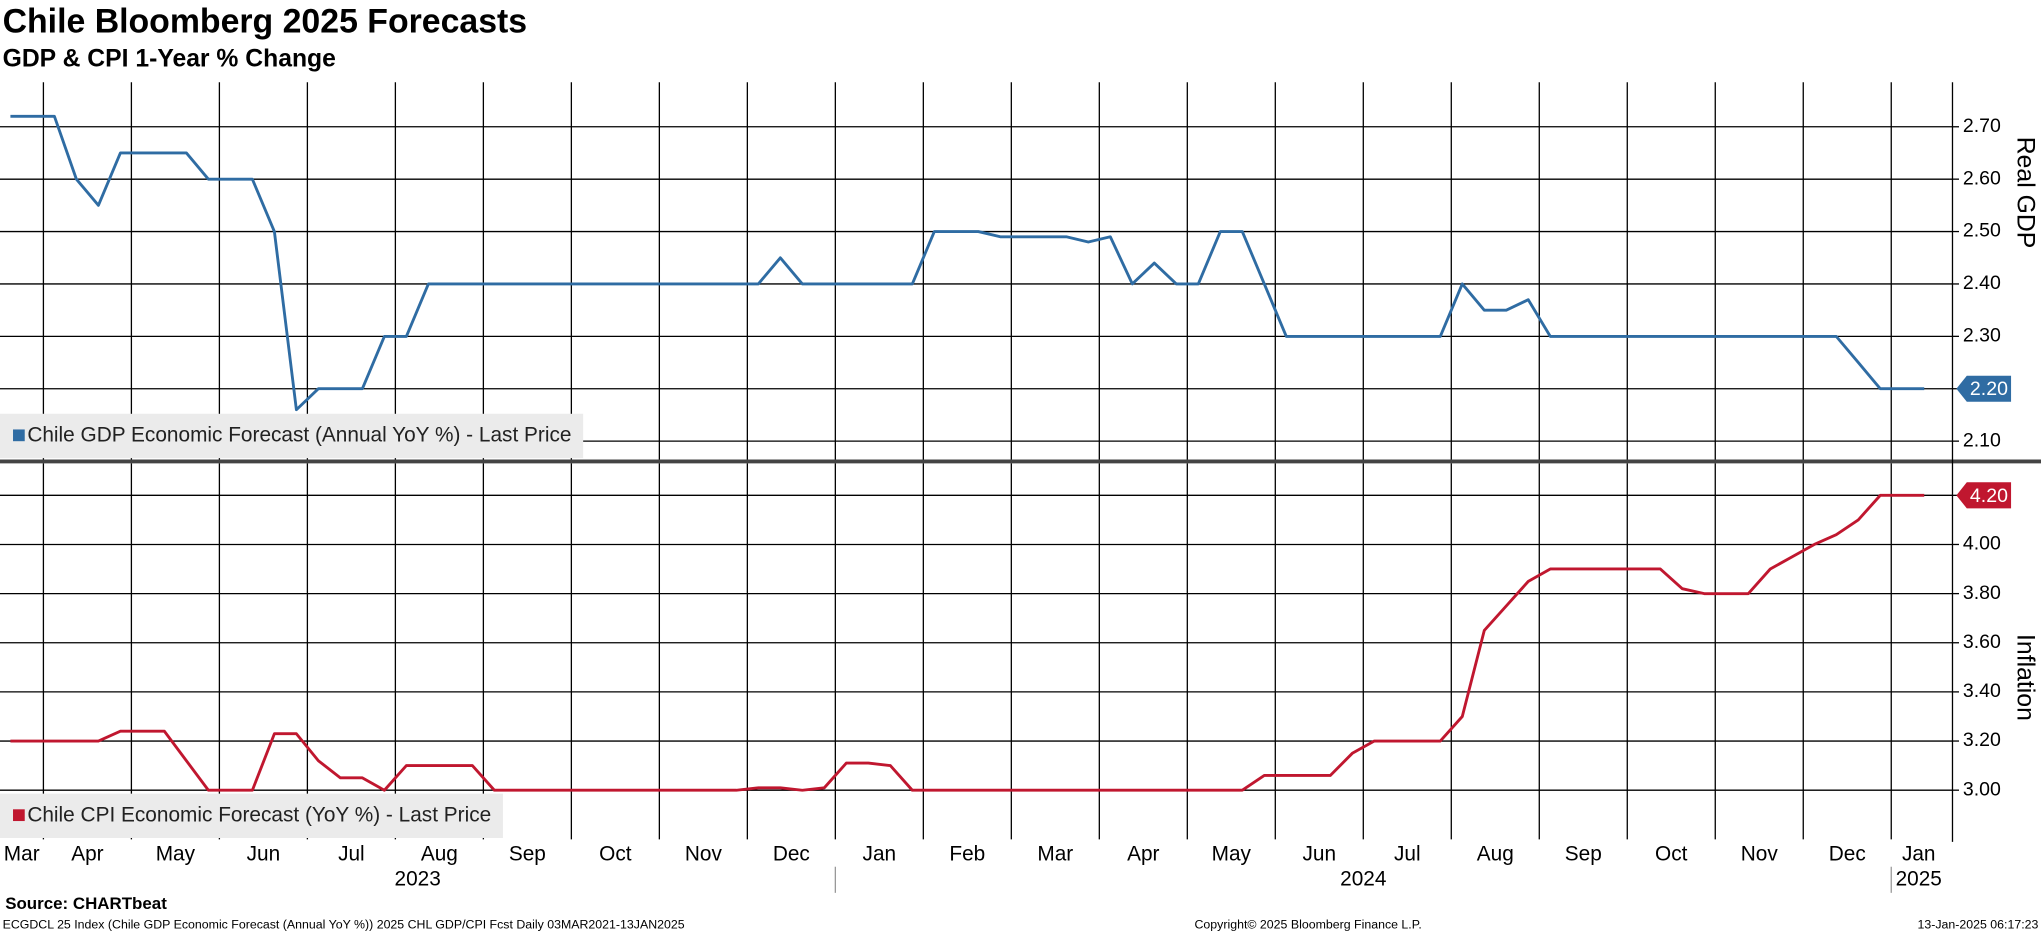  What do you see at coordinates (1919, 878) in the screenshot?
I see `year-label: 2025` at bounding box center [1919, 878].